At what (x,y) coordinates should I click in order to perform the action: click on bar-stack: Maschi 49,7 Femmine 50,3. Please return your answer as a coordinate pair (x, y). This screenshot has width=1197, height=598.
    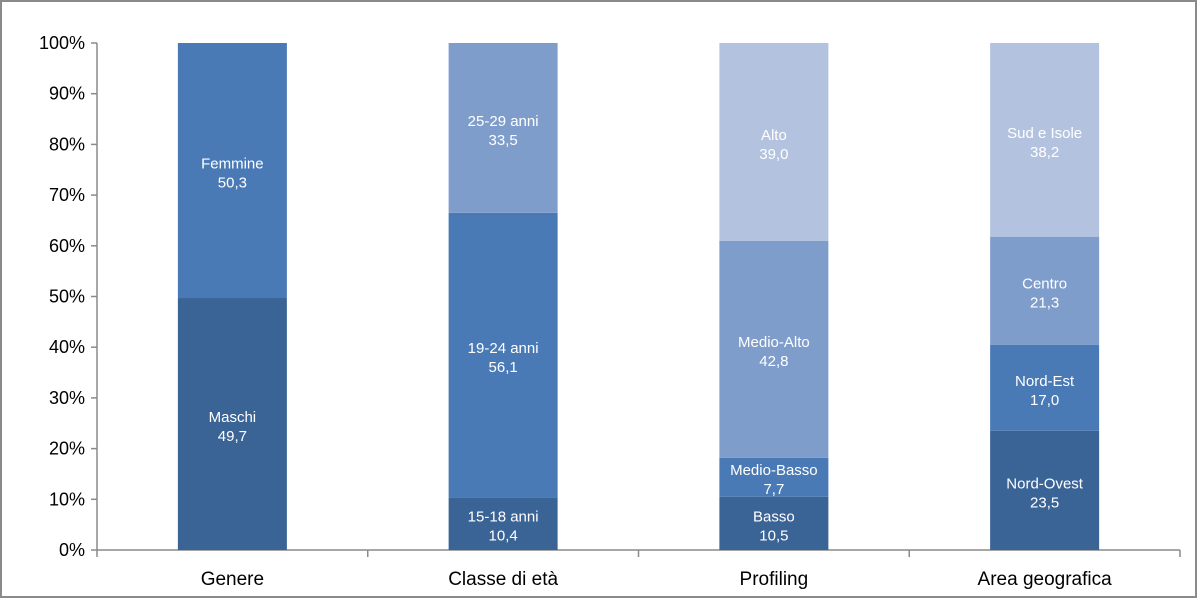
    Looking at the image, I should click on (232, 296).